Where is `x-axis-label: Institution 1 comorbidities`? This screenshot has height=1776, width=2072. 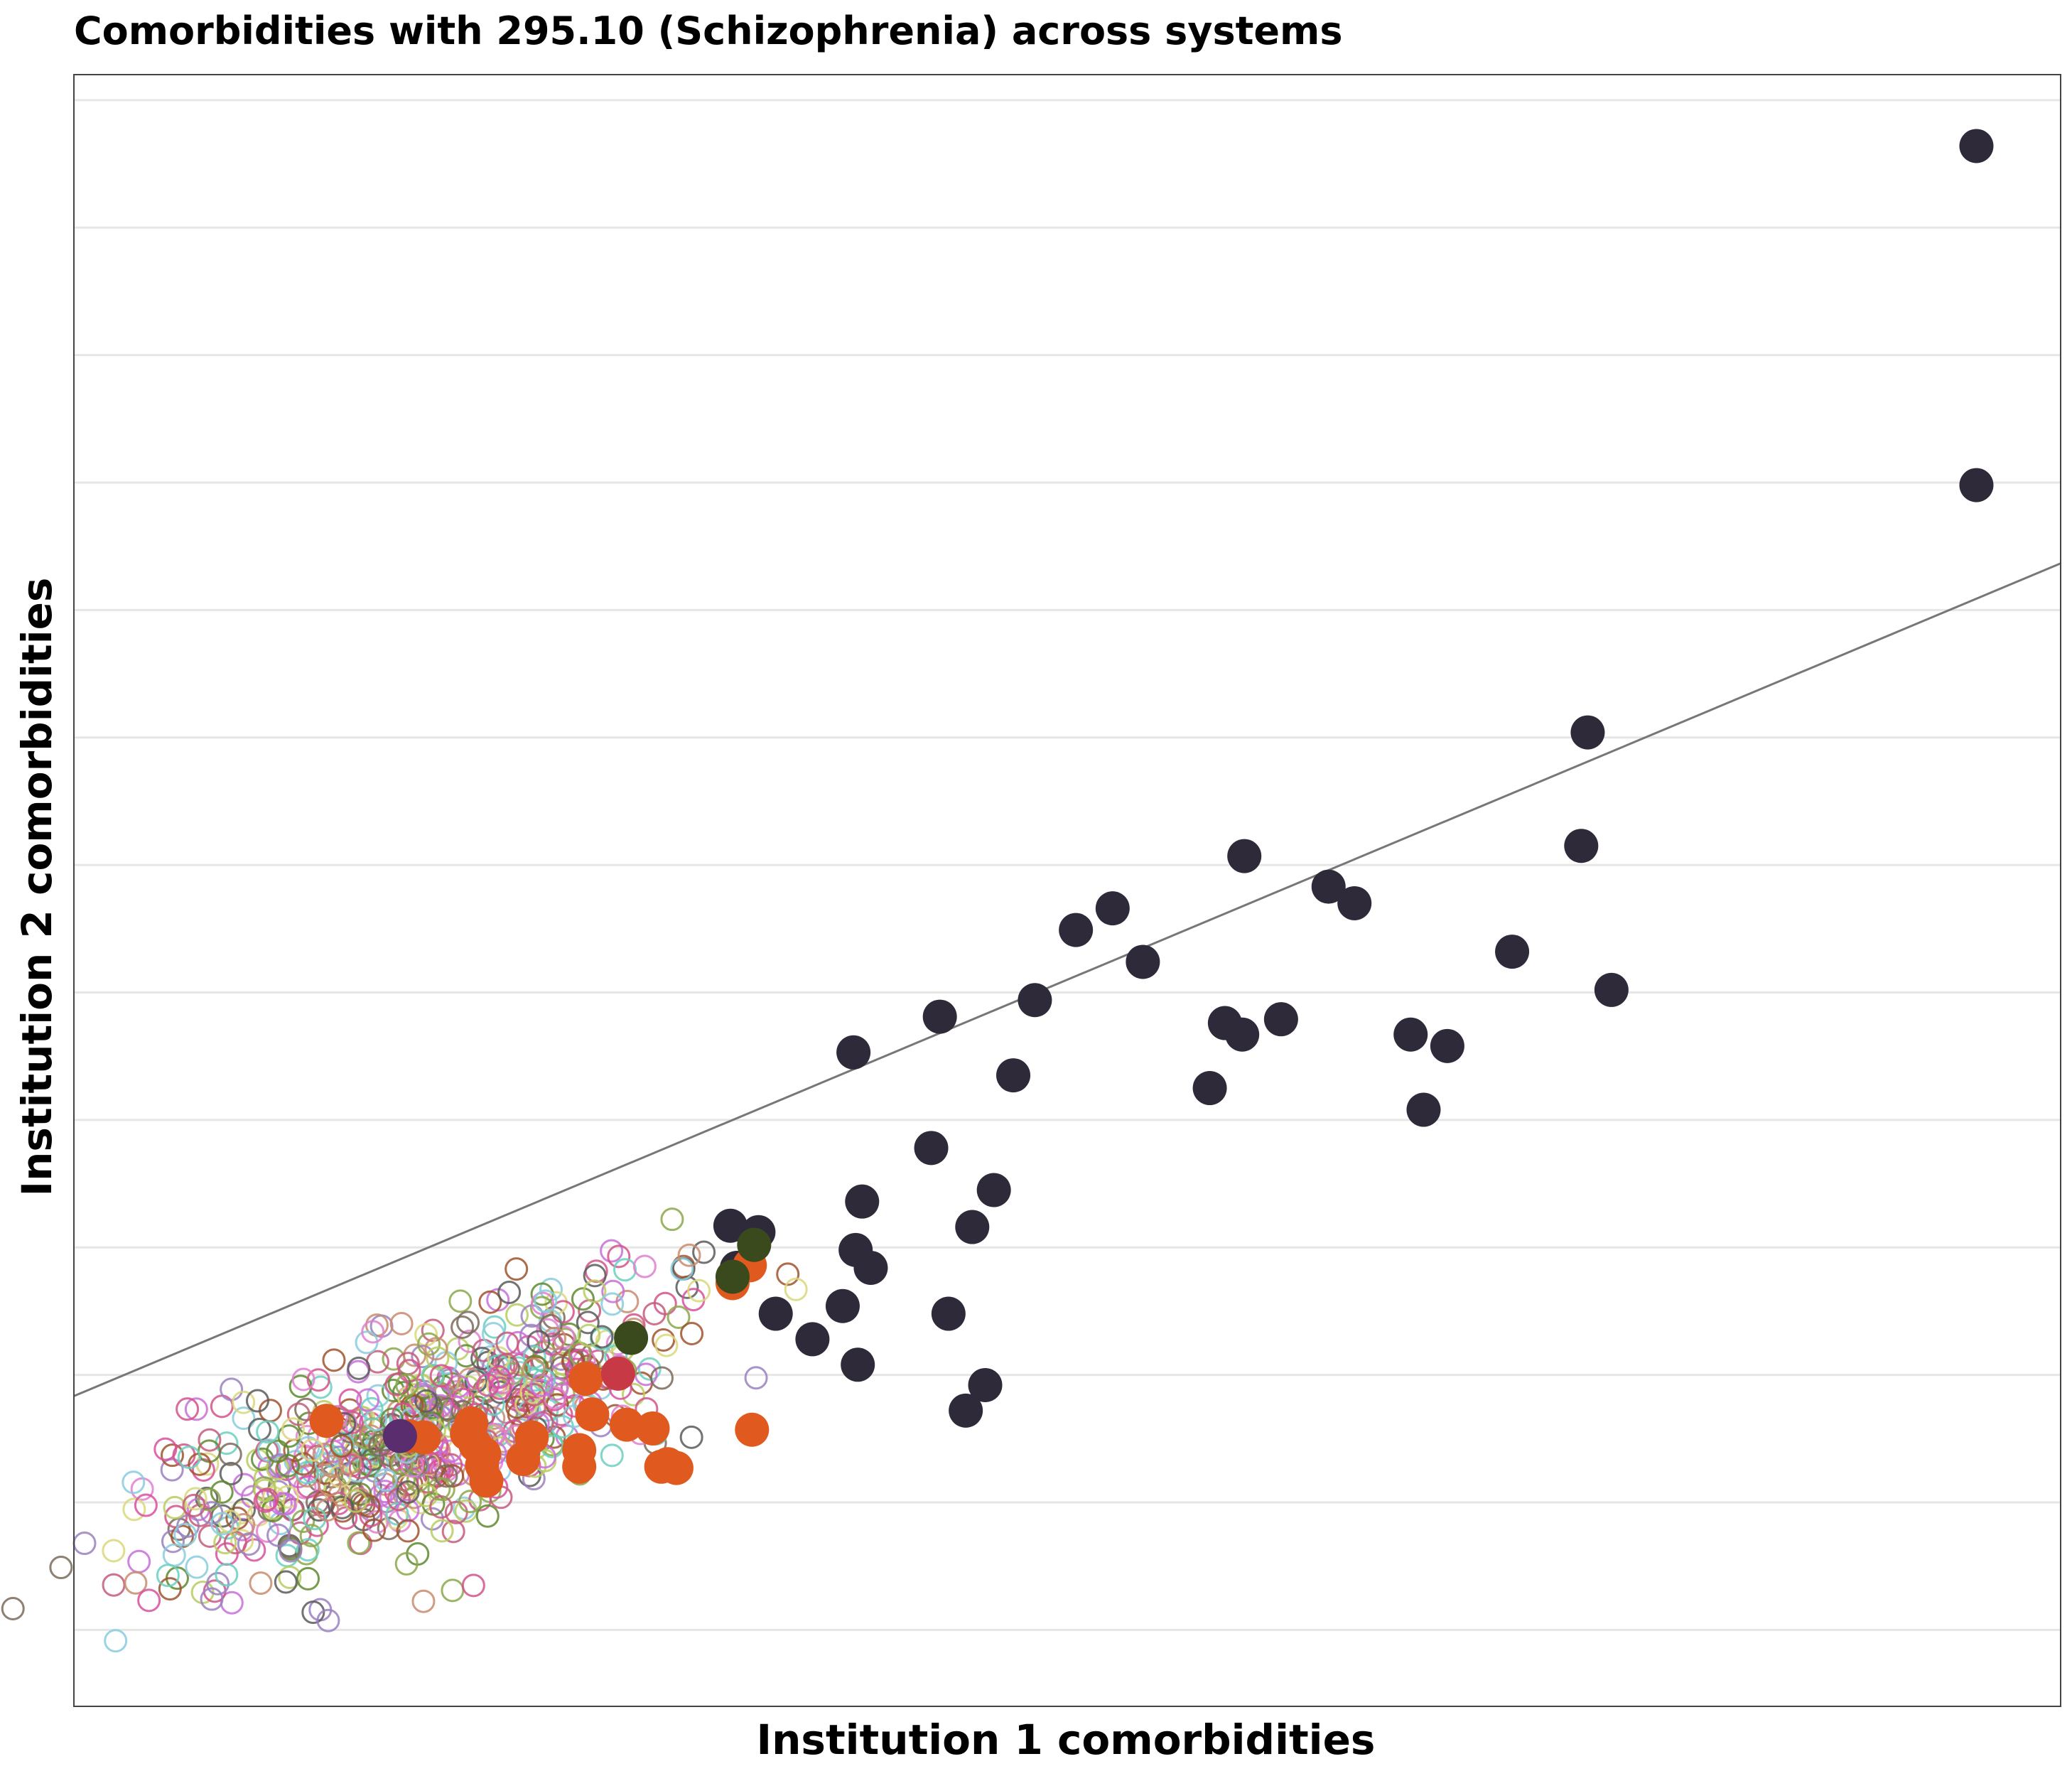
x-axis-label: Institution 1 comorbidities is located at coordinates (1066, 1740).